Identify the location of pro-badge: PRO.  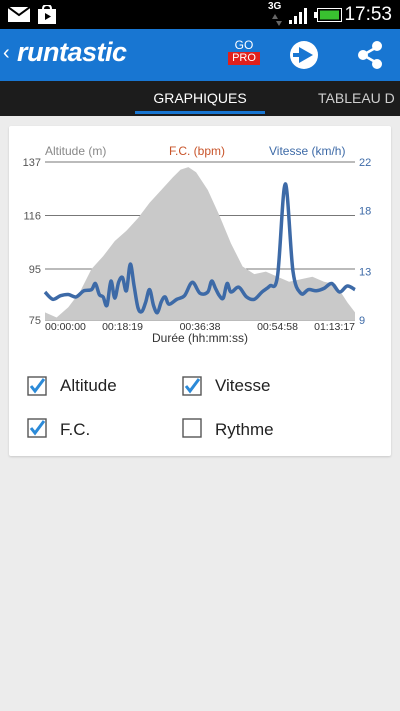
(244, 58).